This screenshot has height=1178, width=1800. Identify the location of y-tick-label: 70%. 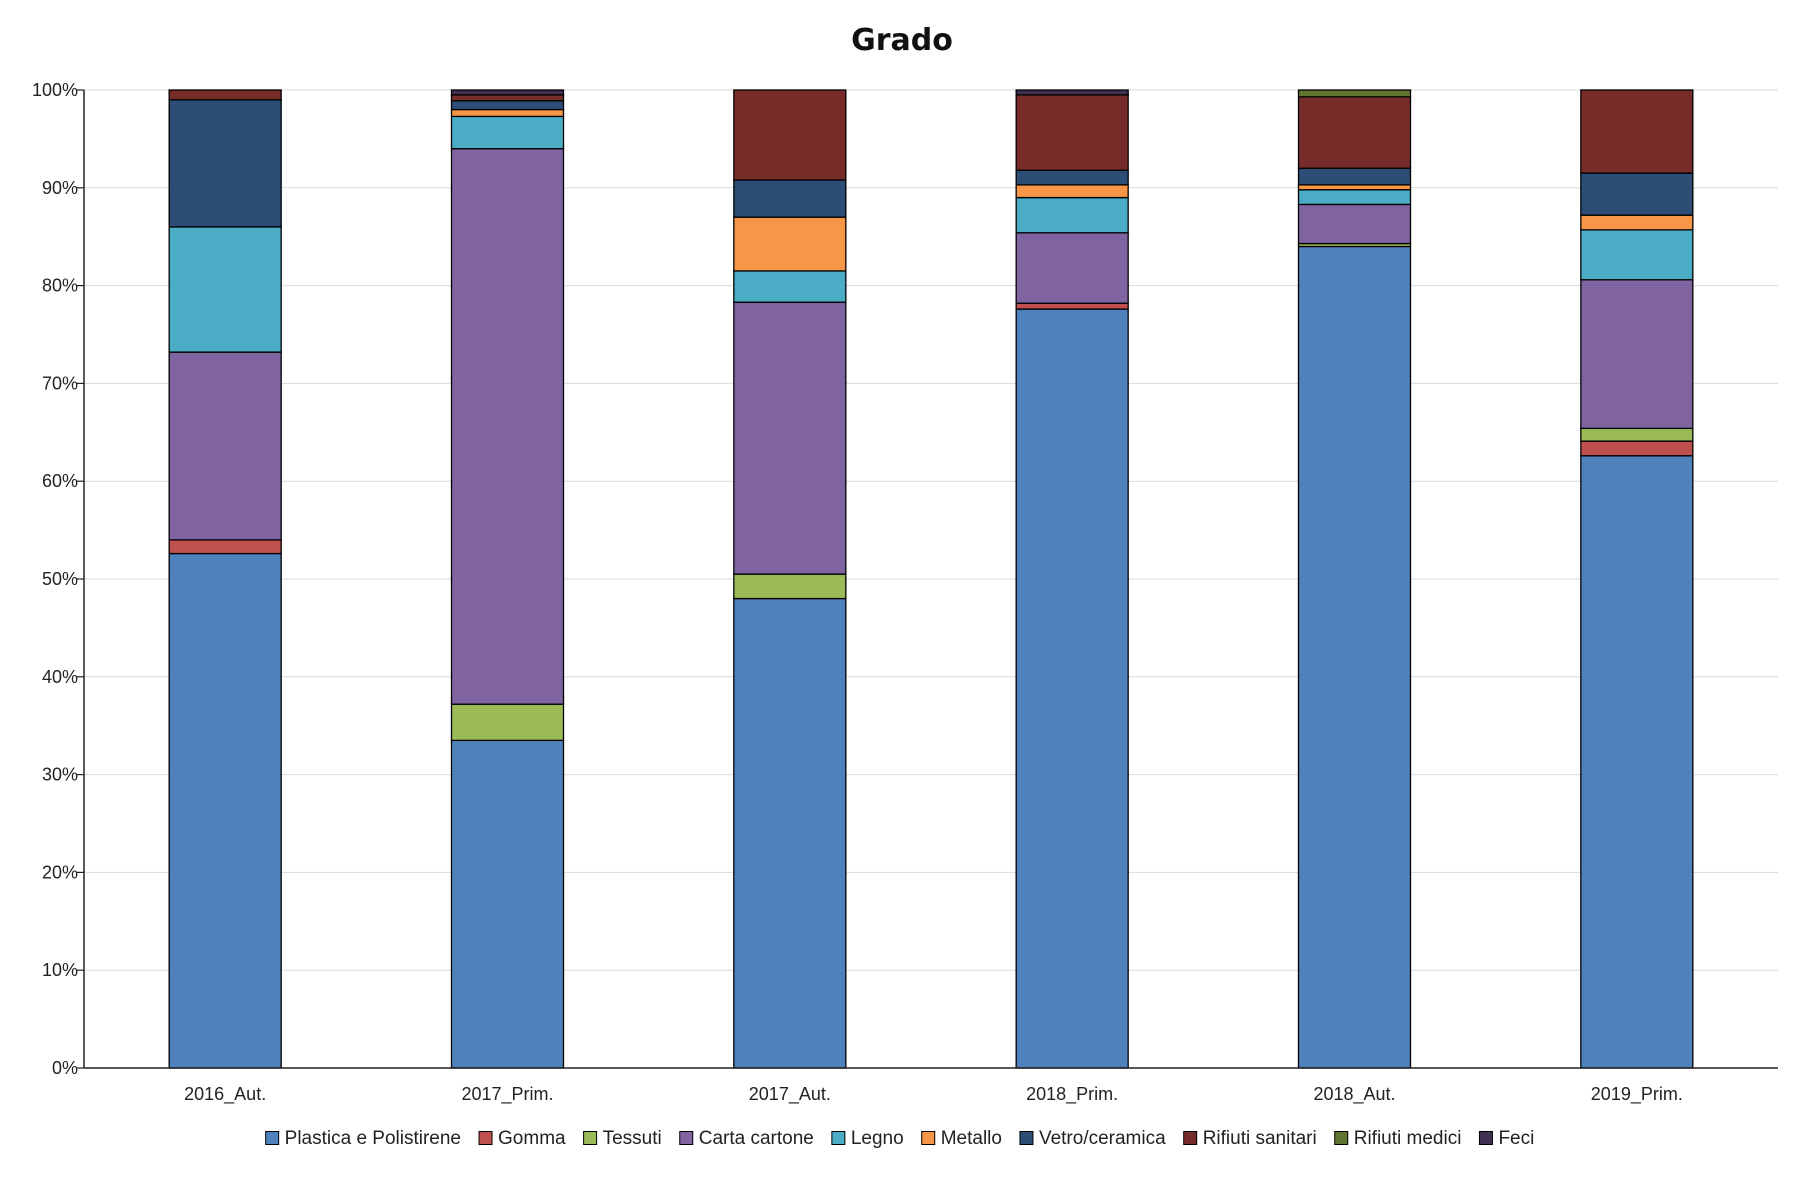
(60, 383).